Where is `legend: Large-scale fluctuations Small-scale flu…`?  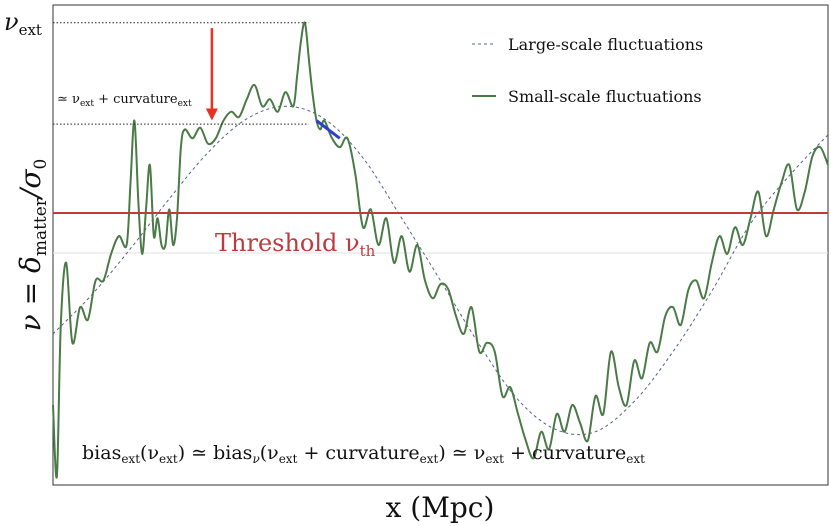 legend: Large-scale fluctuations Small-scale flu… is located at coordinates (587, 70).